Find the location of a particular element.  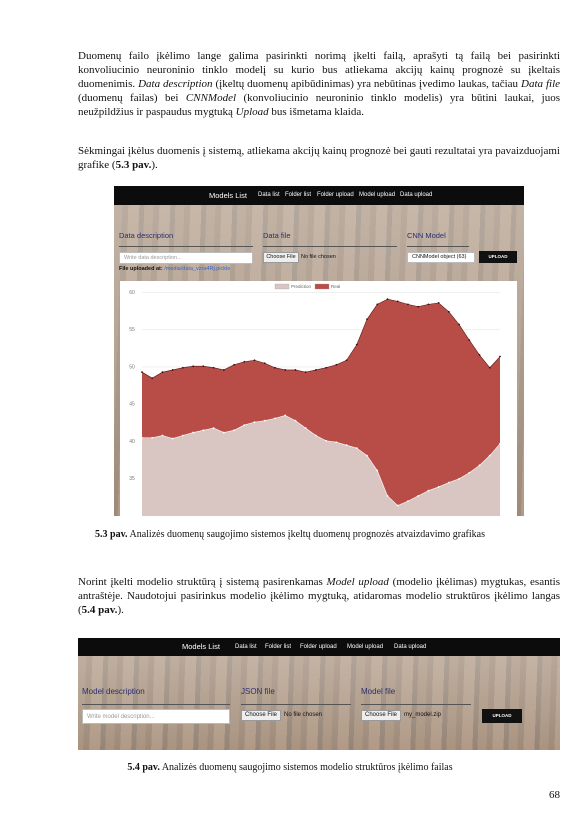

legend-label: Prediction is located at coordinates (301, 286).